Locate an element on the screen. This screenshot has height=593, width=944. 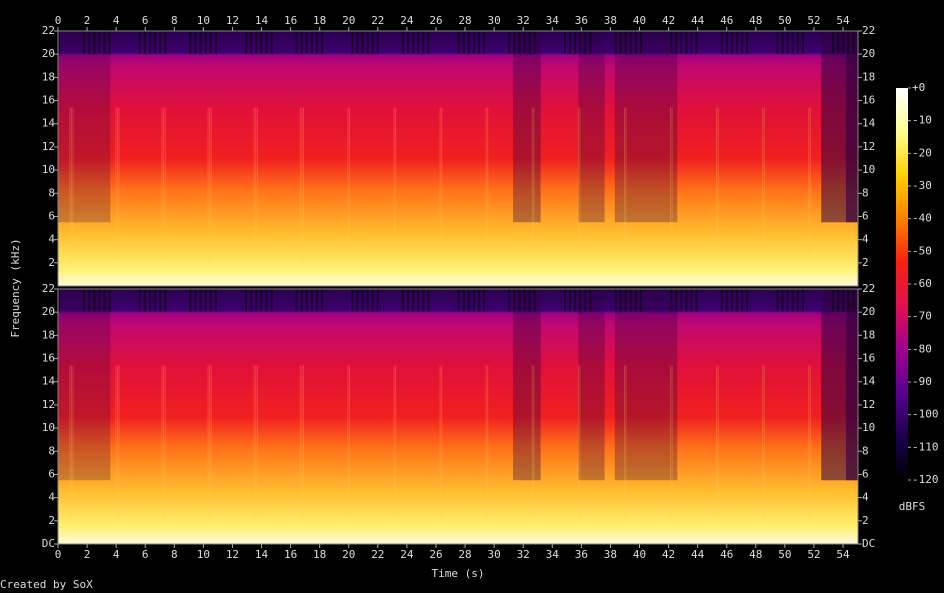
y-tick-label: 18 is located at coordinates (48, 76).